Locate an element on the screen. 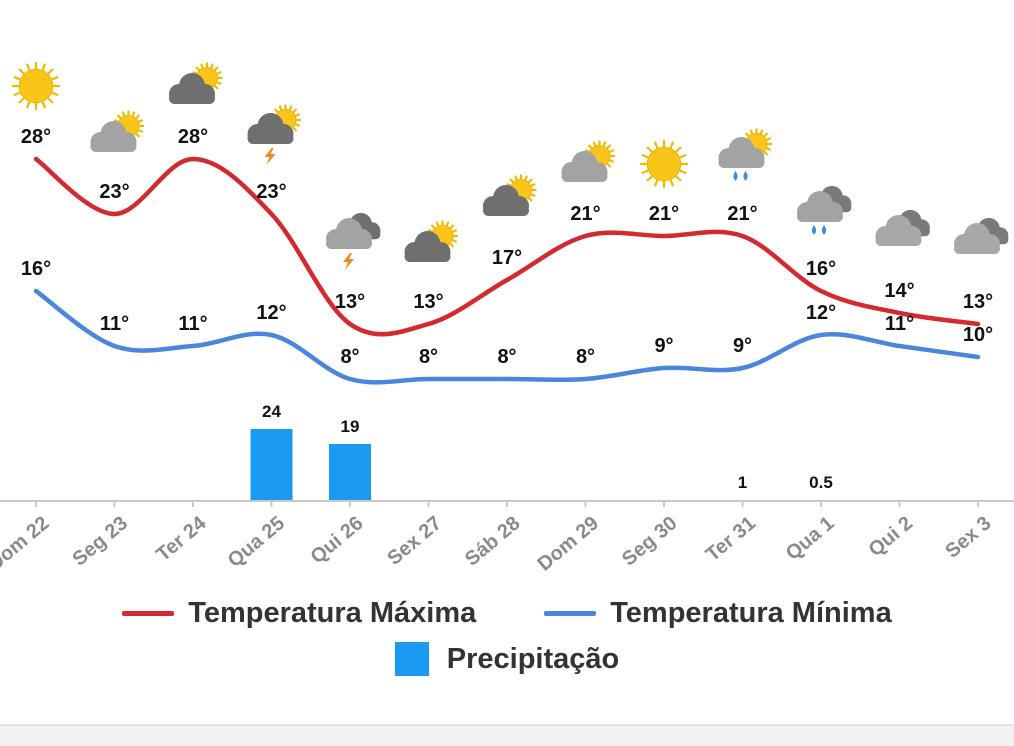 The width and height of the screenshot is (1014, 746). rain-partly-cloudy-icon is located at coordinates (745, 154).